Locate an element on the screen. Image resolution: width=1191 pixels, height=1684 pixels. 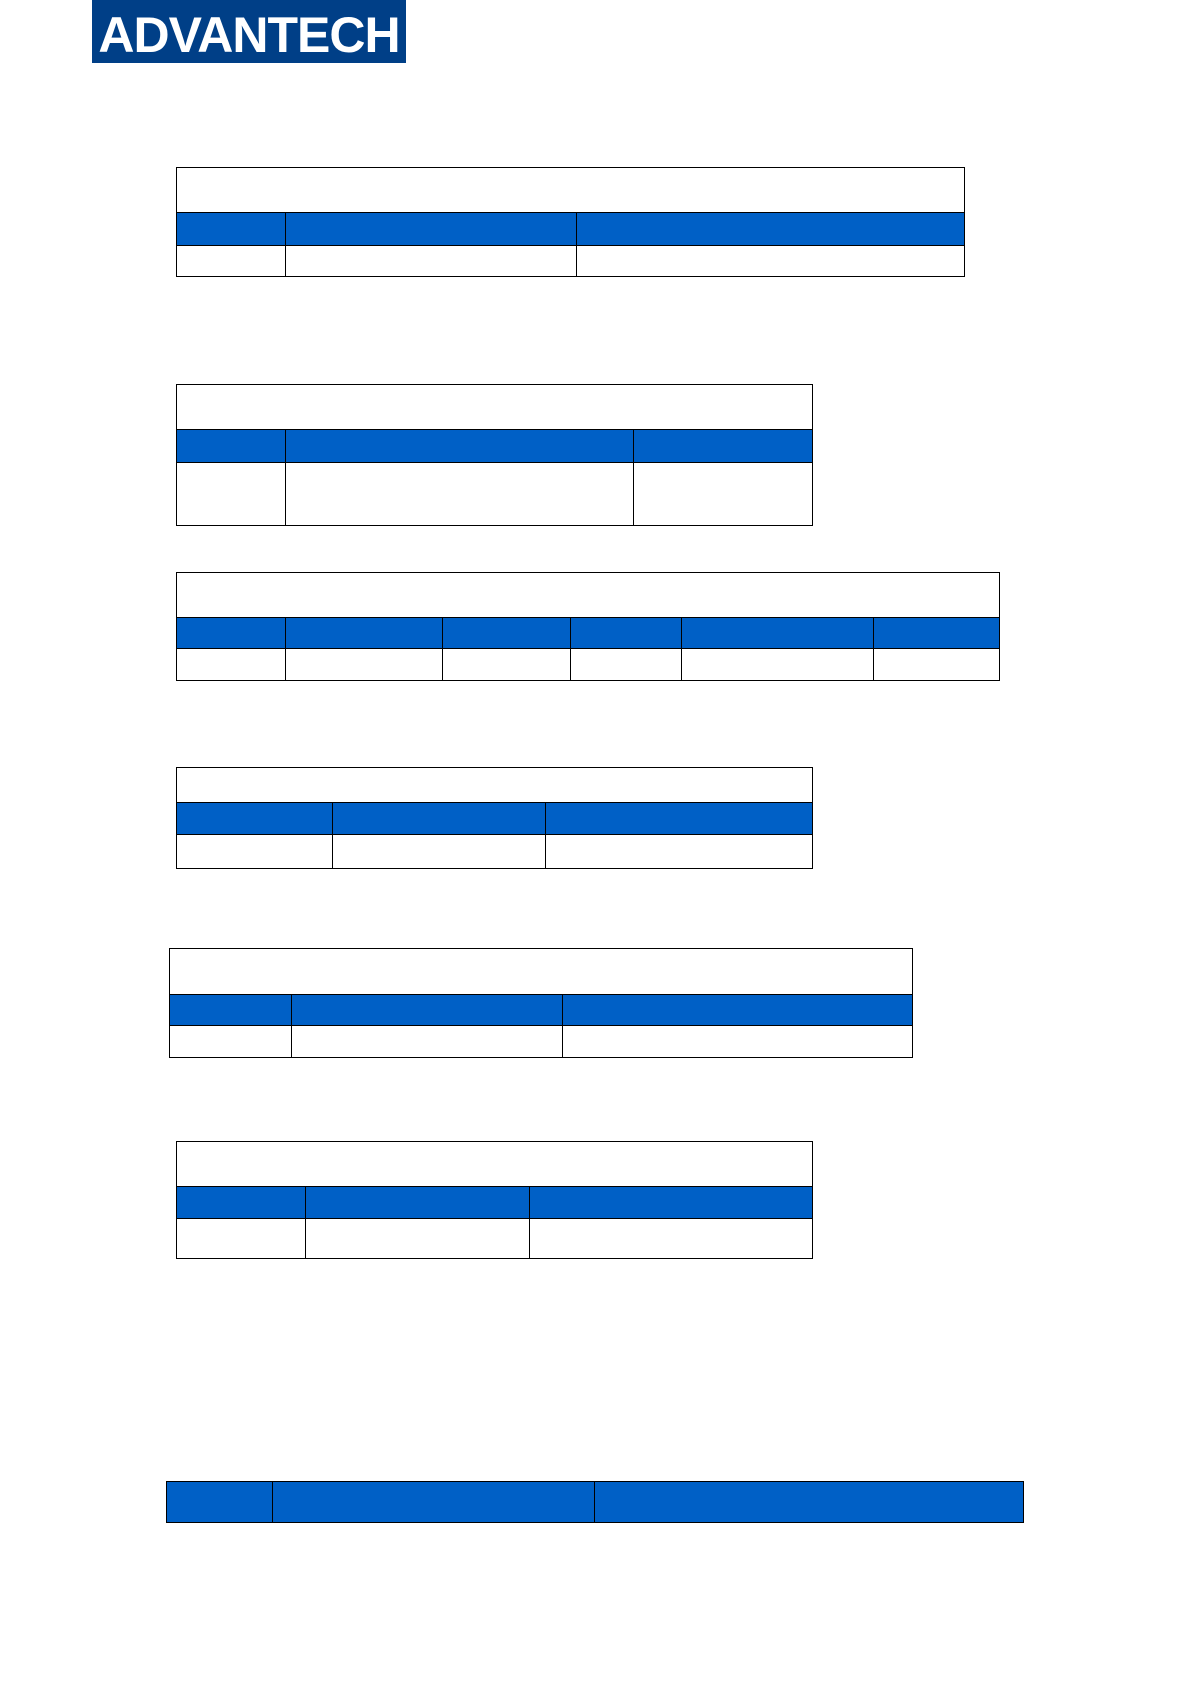
advantech-logo: ADVANTECH is located at coordinates (249, 31).